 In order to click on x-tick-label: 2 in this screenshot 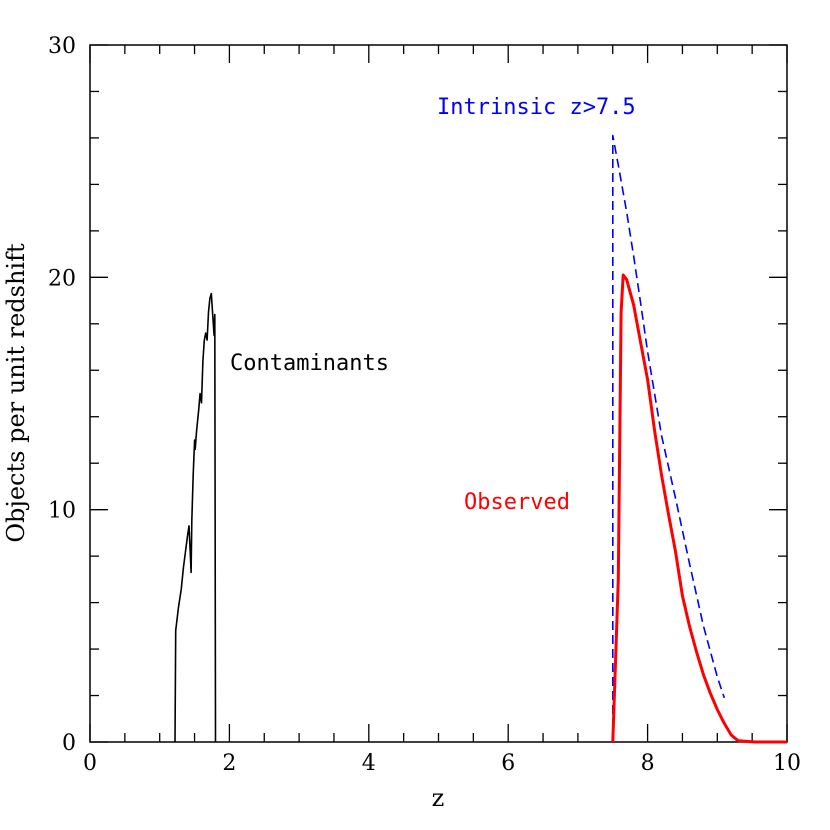, I will do `click(229, 763)`.